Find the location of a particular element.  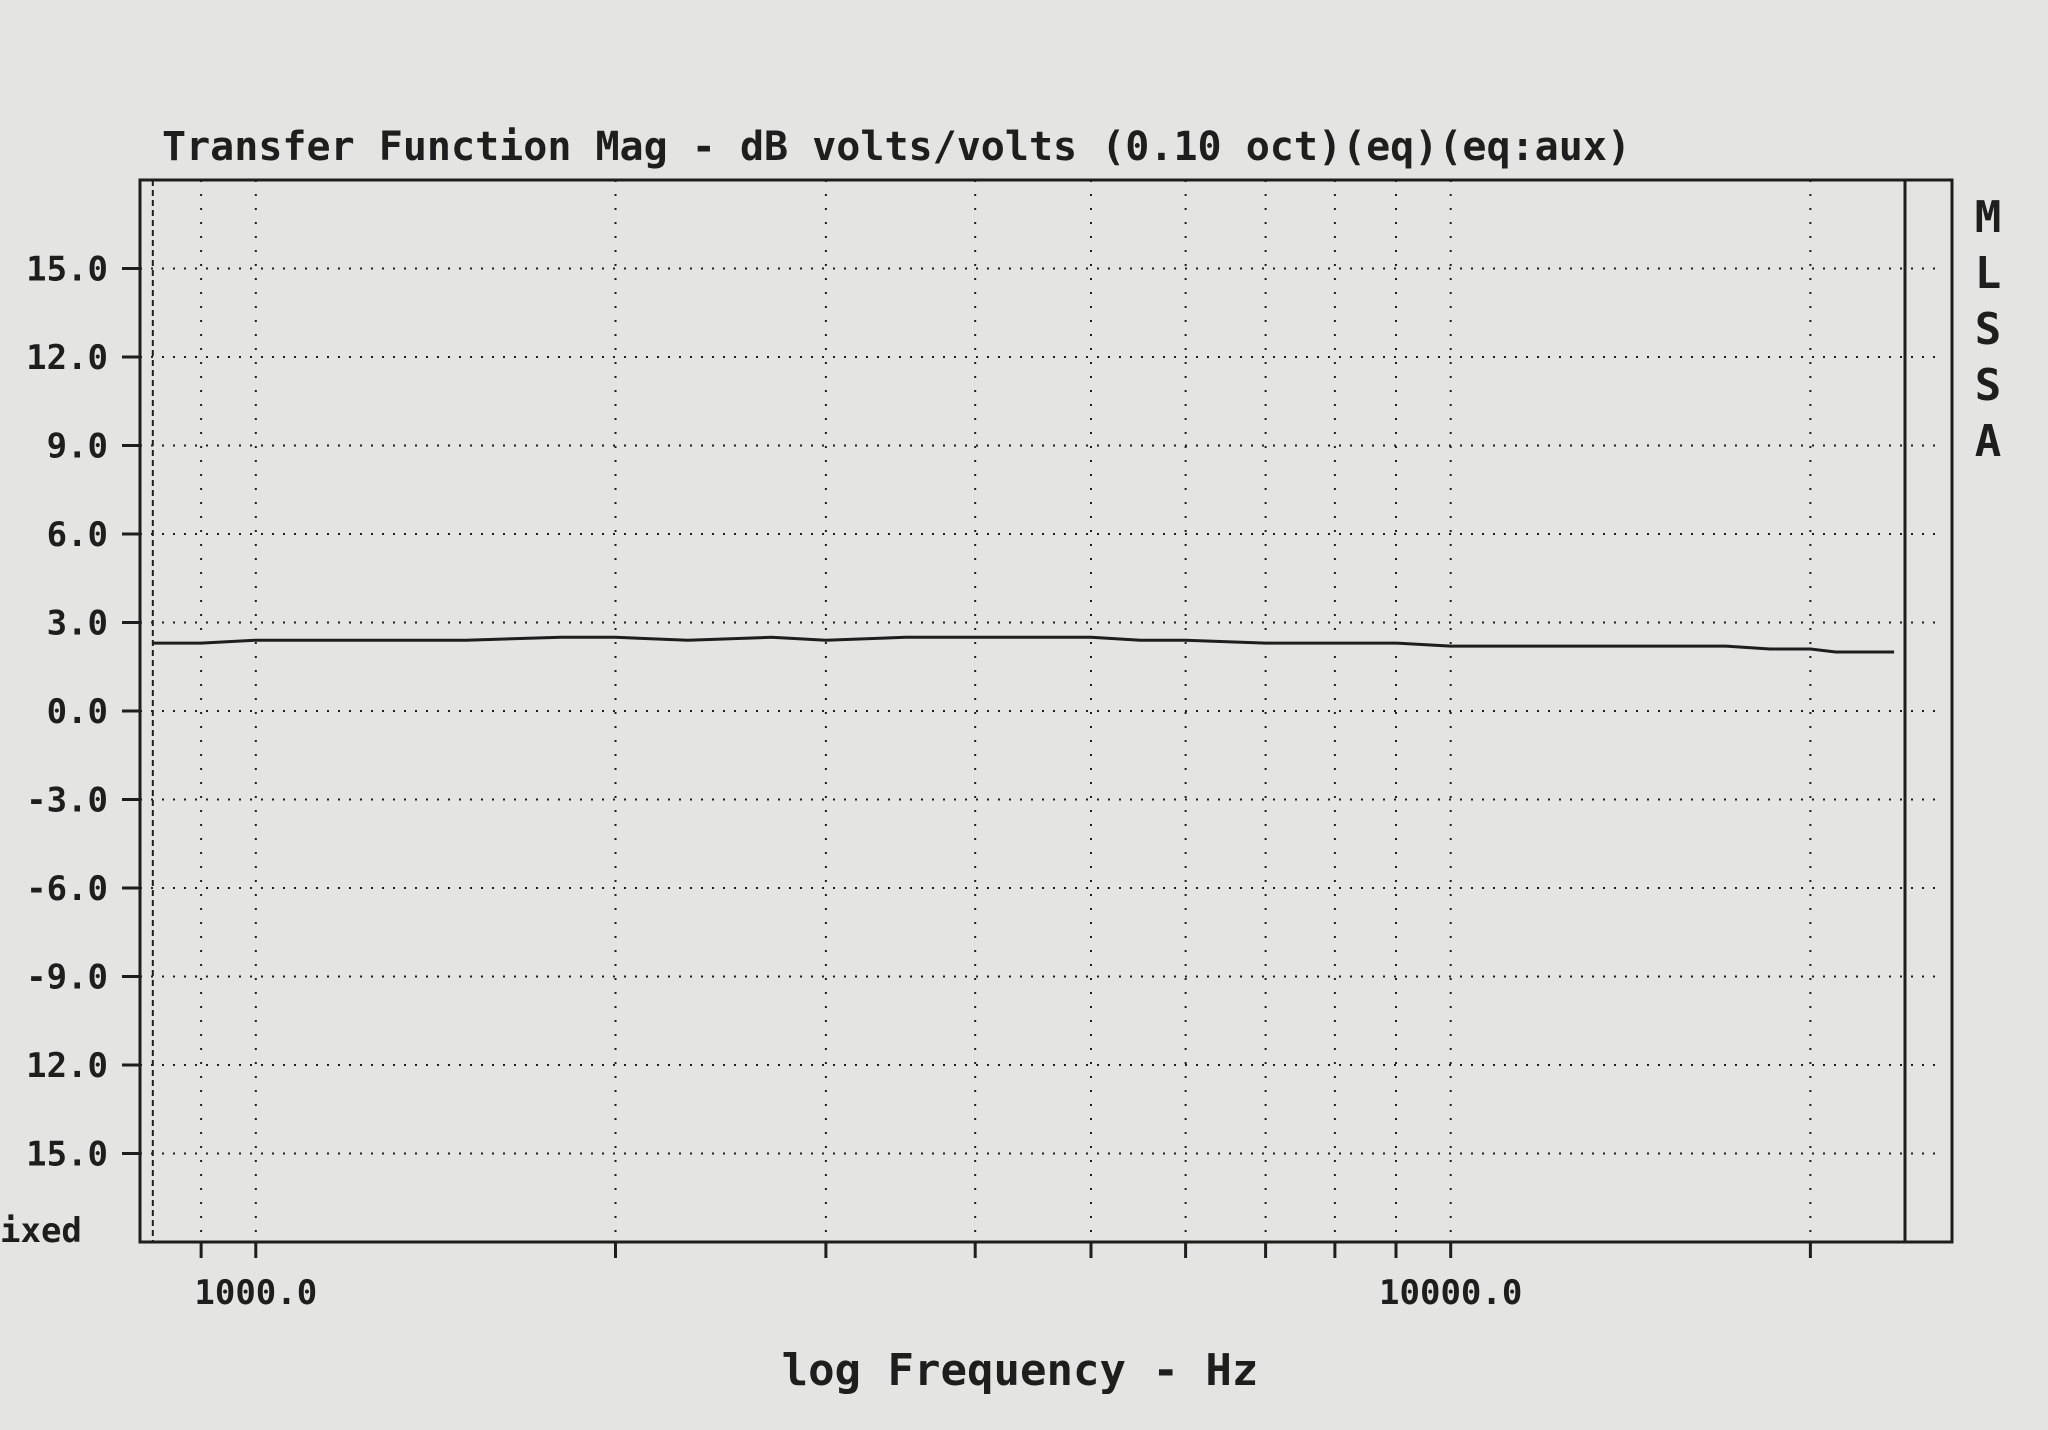

y-tick-label-5: 0.0 is located at coordinates (77, 712).